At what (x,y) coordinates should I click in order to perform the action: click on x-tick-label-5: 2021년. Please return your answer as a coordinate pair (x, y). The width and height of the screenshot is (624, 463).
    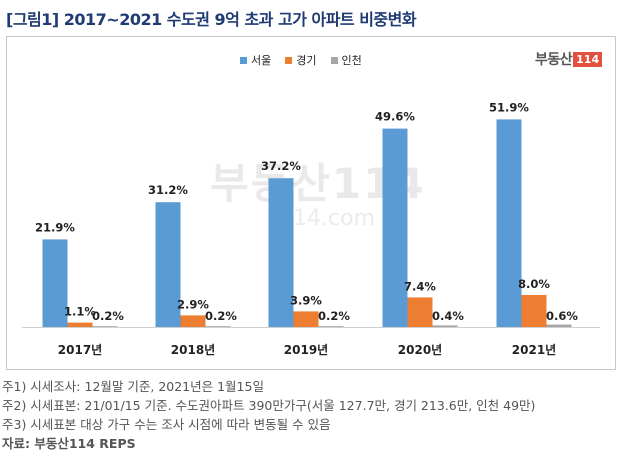
    Looking at the image, I should click on (534, 350).